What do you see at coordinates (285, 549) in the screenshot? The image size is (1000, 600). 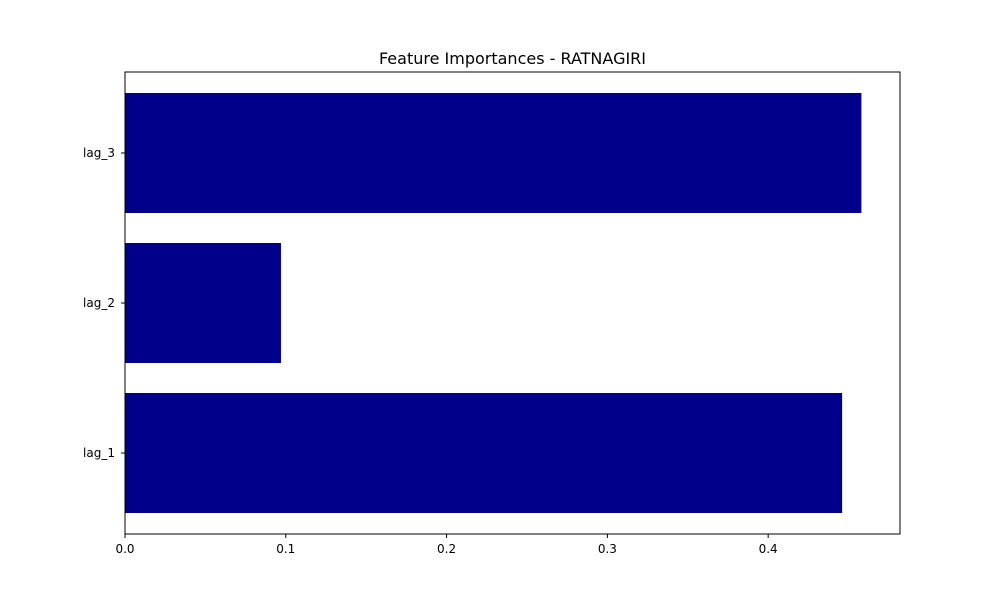 I see `x-tick-label: 0.1` at bounding box center [285, 549].